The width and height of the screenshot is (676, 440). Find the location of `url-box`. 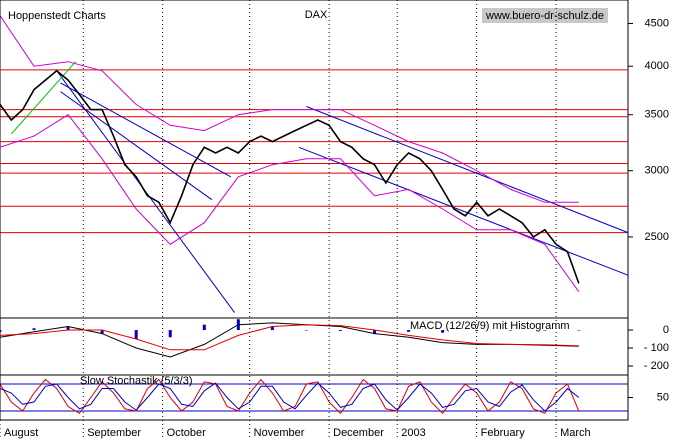

url-box is located at coordinates (545, 15).